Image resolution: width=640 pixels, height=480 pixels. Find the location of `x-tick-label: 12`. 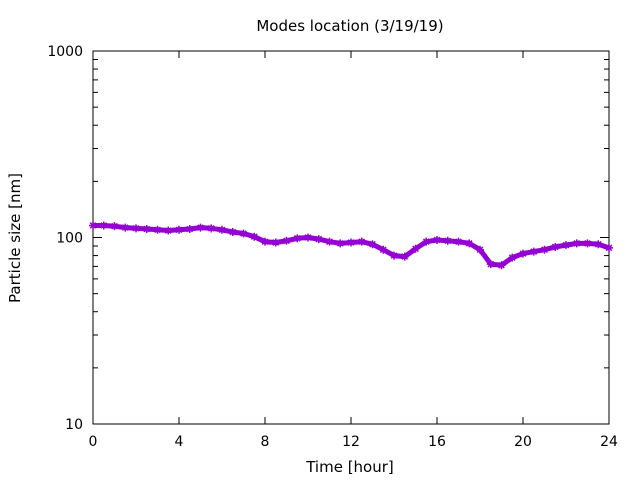

x-tick-label: 12 is located at coordinates (351, 442).